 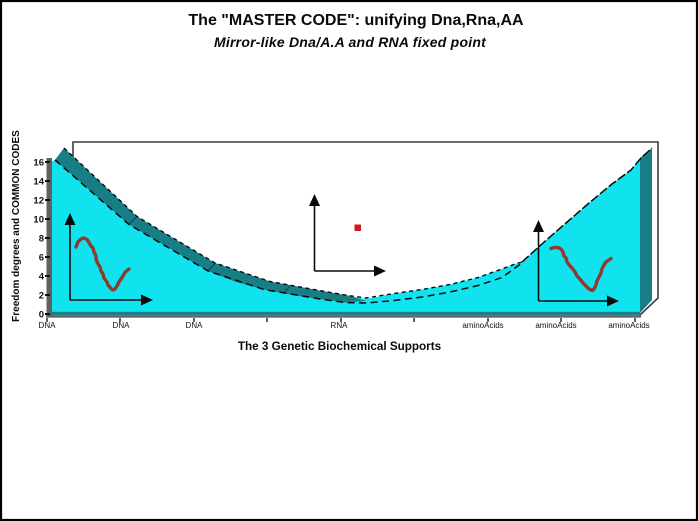 What do you see at coordinates (41, 296) in the screenshot?
I see `svg-text: 2` at bounding box center [41, 296].